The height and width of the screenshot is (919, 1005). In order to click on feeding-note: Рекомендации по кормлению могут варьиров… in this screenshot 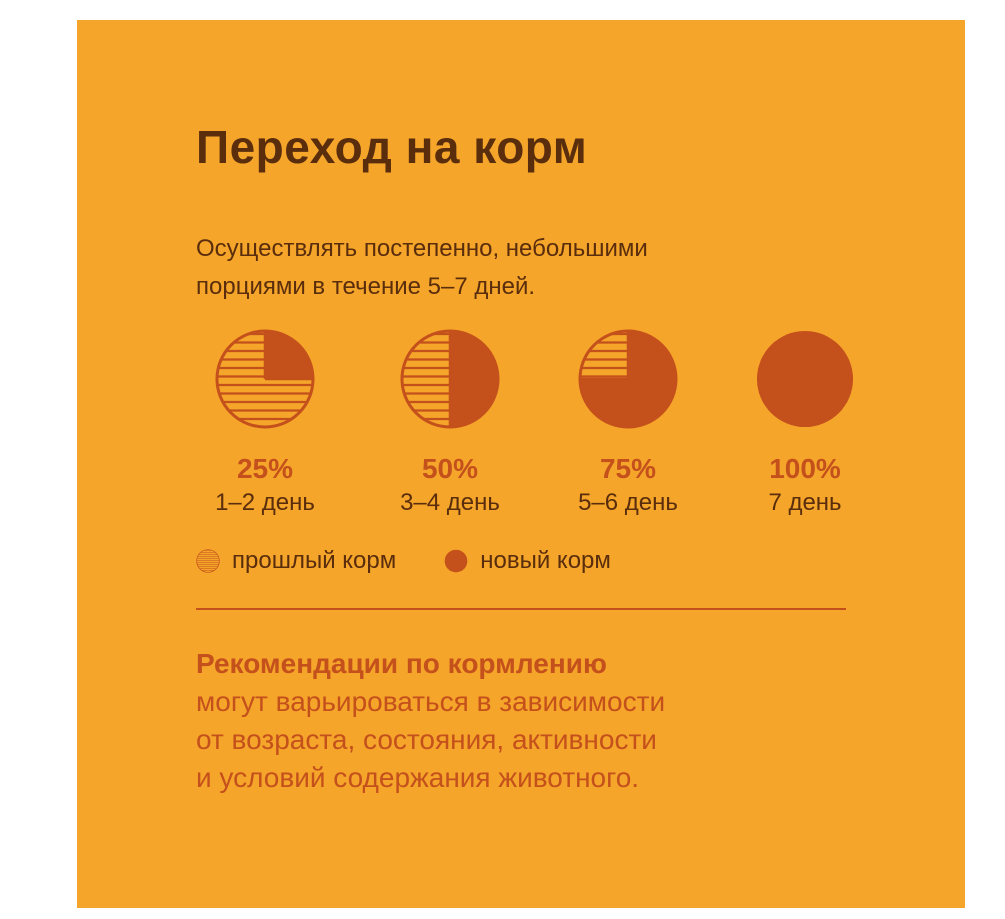, I will do `click(546, 721)`.